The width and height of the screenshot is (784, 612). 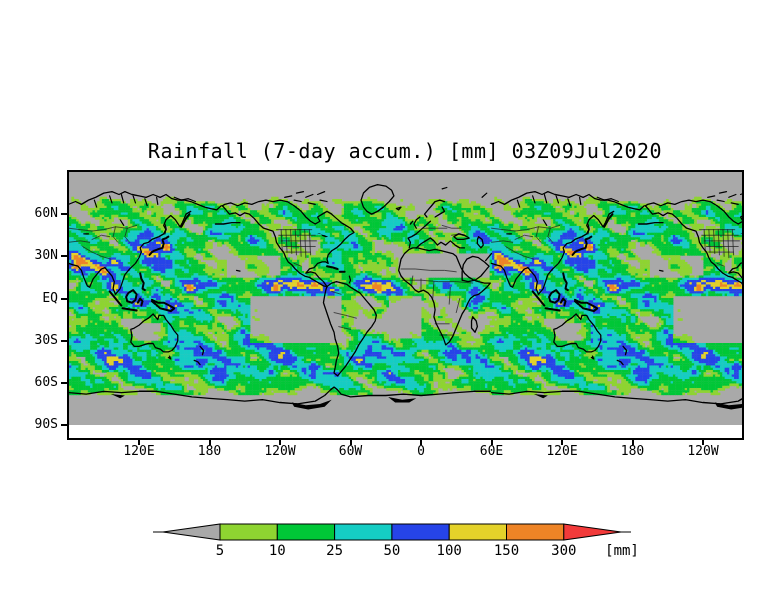 What do you see at coordinates (564, 551) in the screenshot?
I see `colorbar-tick-label: 300` at bounding box center [564, 551].